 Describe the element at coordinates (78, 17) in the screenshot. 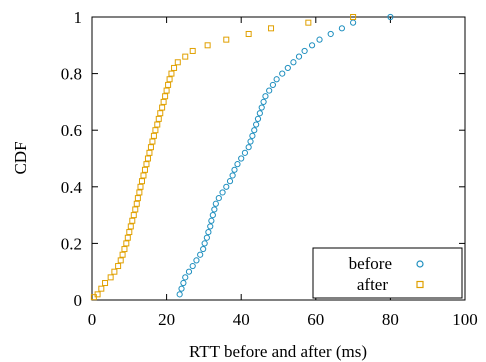

I see `y-tick-label: 1` at that location.